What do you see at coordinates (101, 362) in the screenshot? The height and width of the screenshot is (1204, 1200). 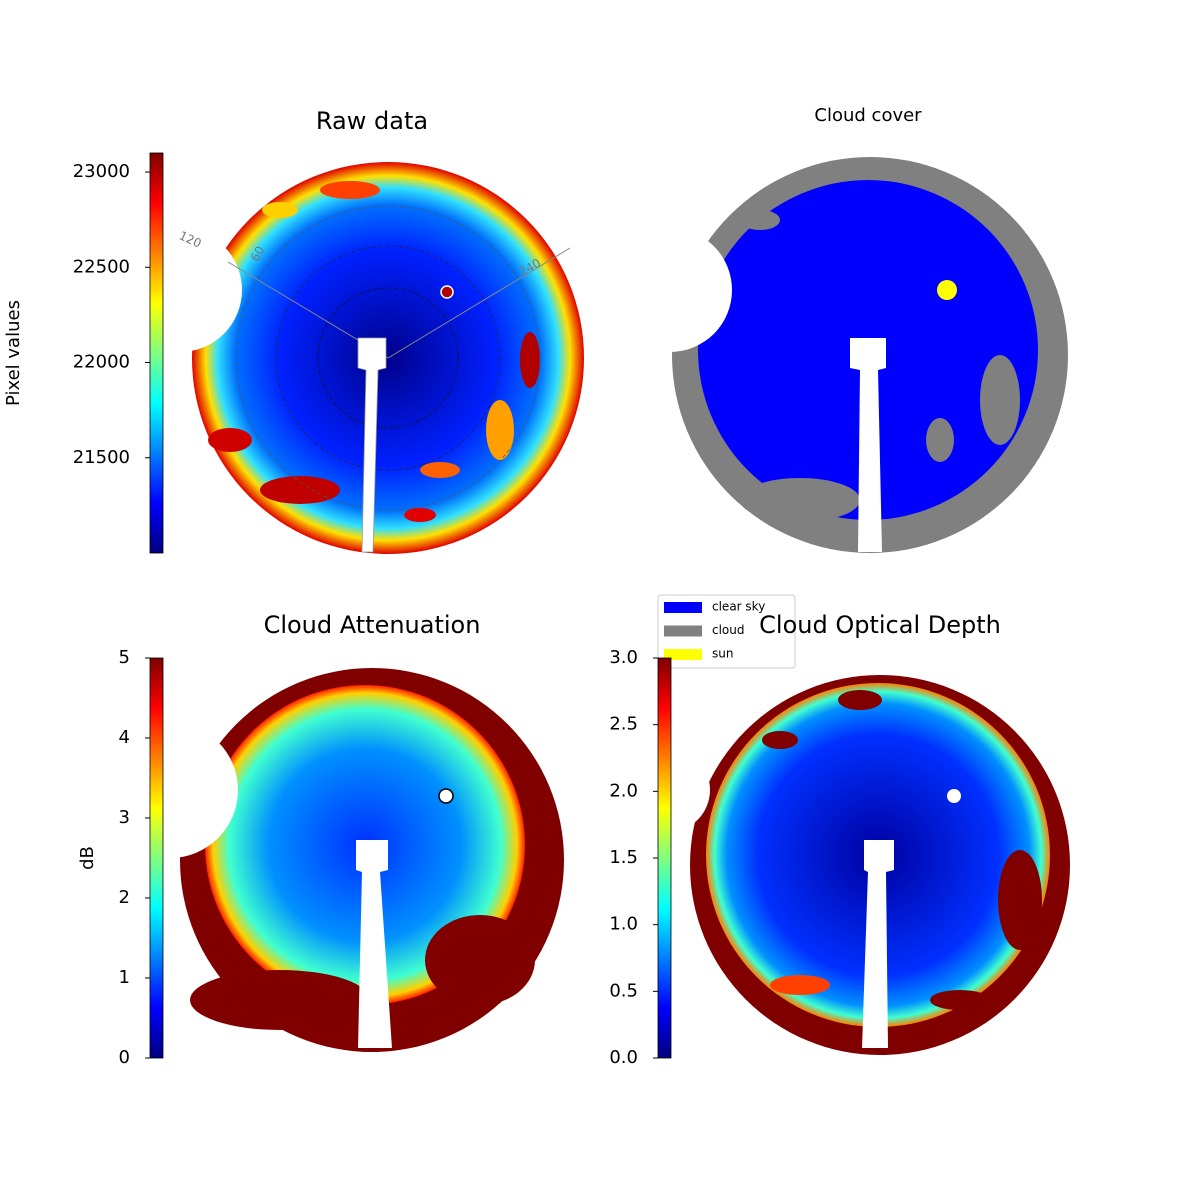 I see `tick-label: 22000` at bounding box center [101, 362].